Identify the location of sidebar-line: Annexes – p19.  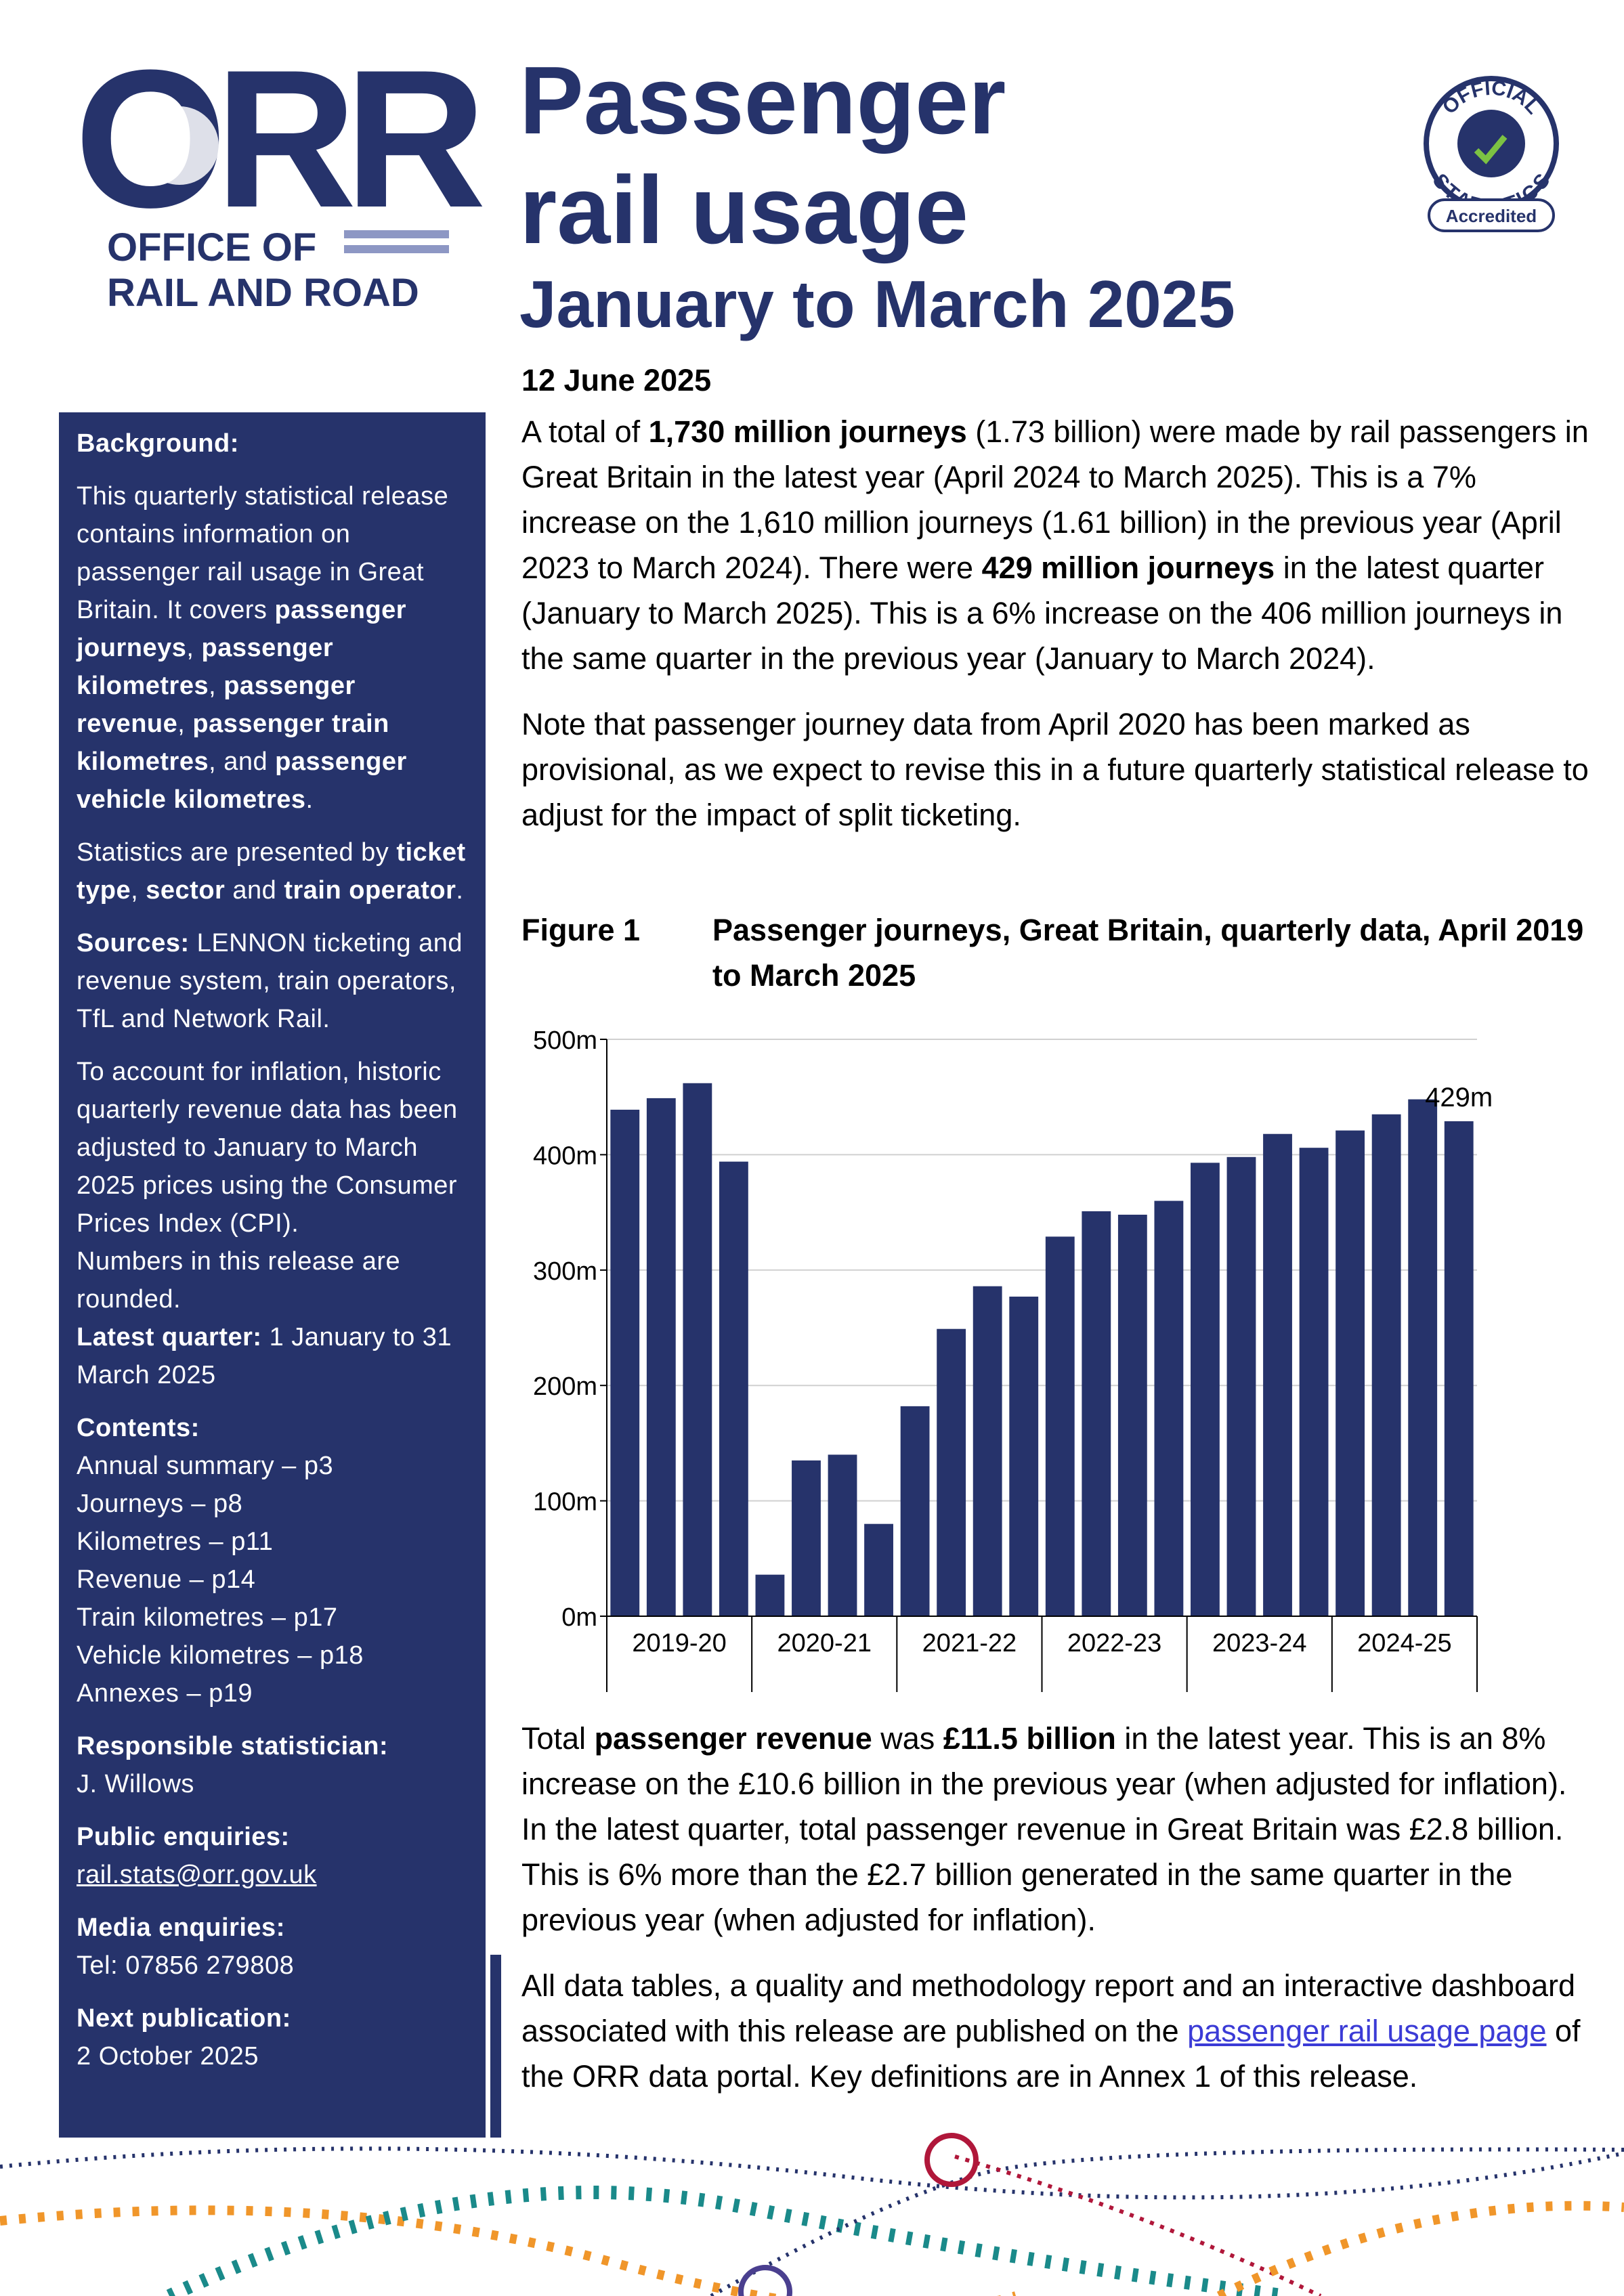
(272, 1693).